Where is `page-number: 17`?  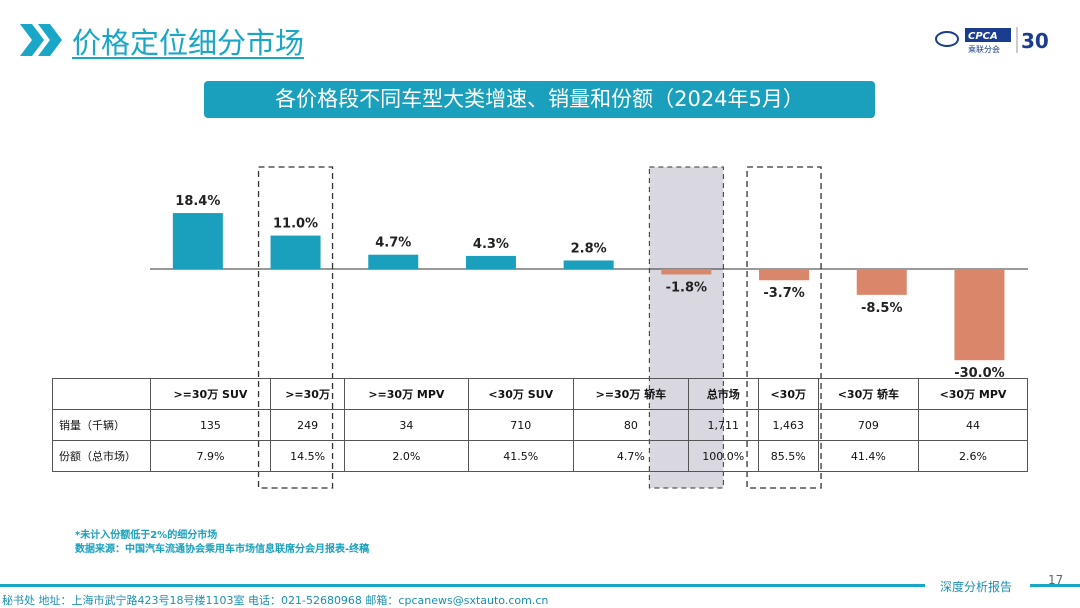
page-number: 17 is located at coordinates (1056, 580).